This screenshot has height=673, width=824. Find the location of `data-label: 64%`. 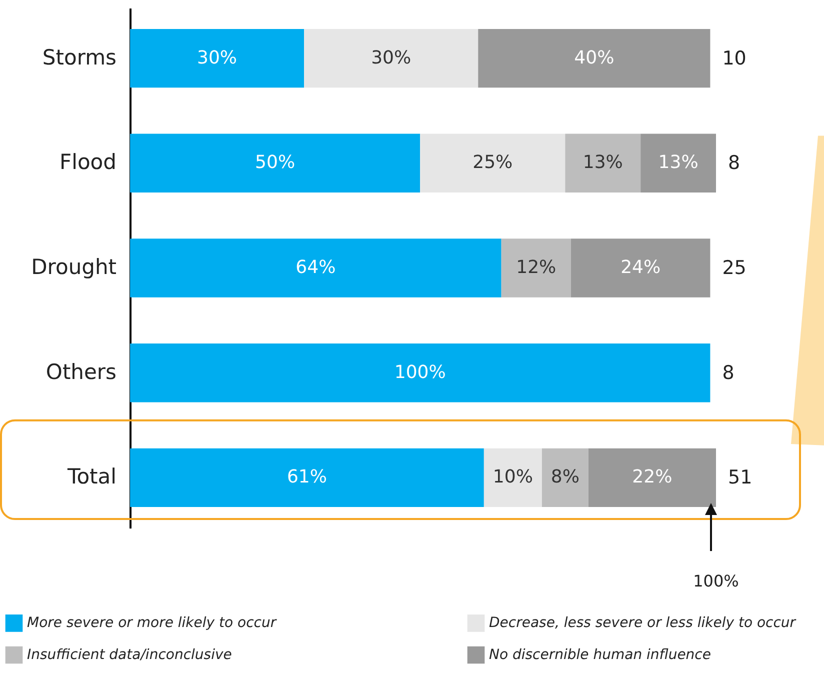

data-label: 64% is located at coordinates (316, 267).